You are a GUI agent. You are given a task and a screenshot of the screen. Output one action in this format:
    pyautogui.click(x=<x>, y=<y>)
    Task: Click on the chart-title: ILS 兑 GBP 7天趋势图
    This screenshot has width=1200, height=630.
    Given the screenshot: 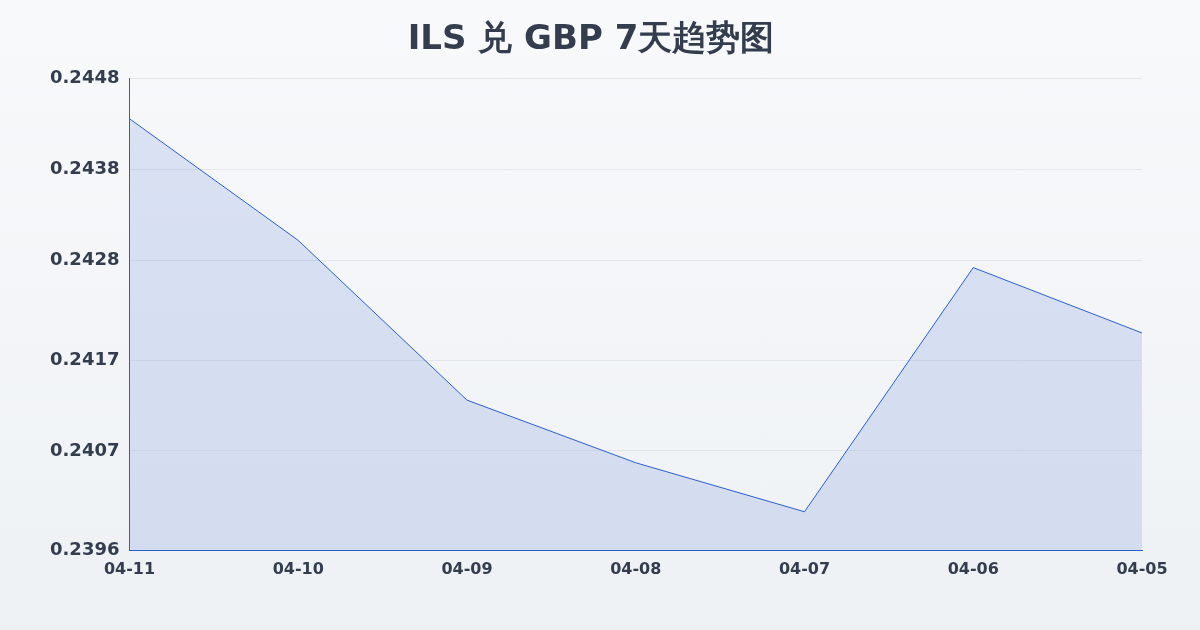 What is the action you would take?
    pyautogui.click(x=591, y=37)
    